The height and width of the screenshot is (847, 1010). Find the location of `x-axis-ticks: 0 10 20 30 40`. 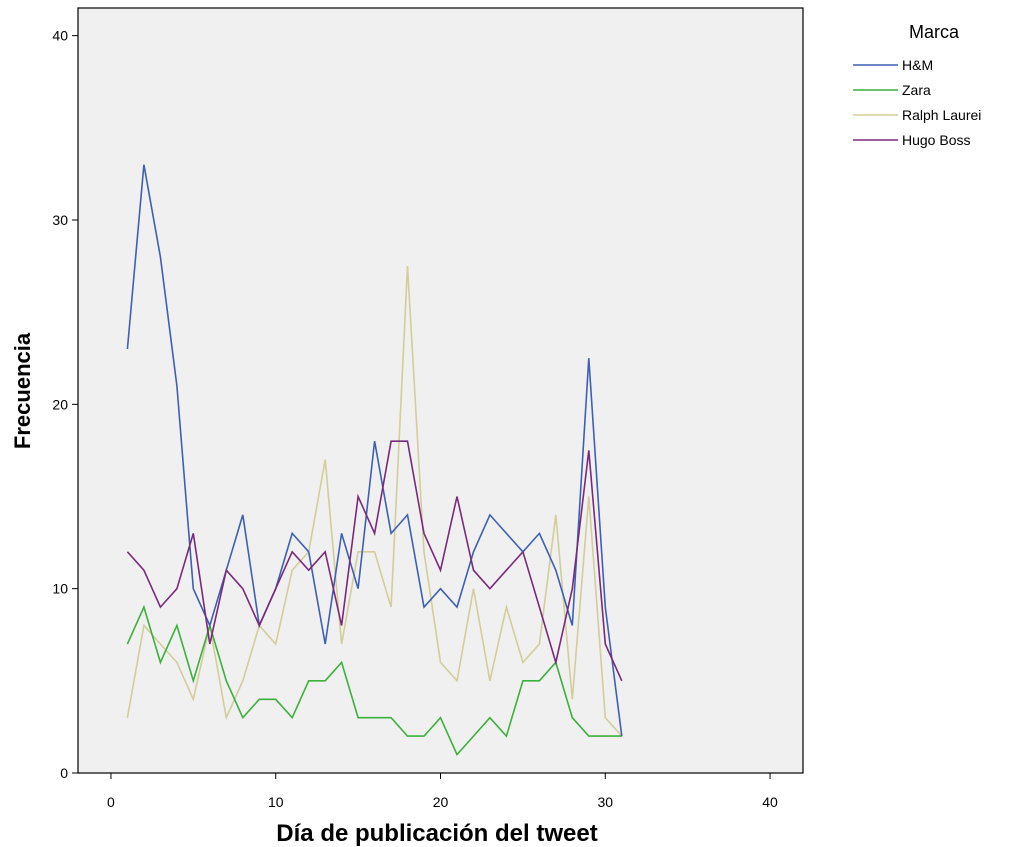

x-axis-ticks: 0 10 20 30 40 is located at coordinates (442, 791).